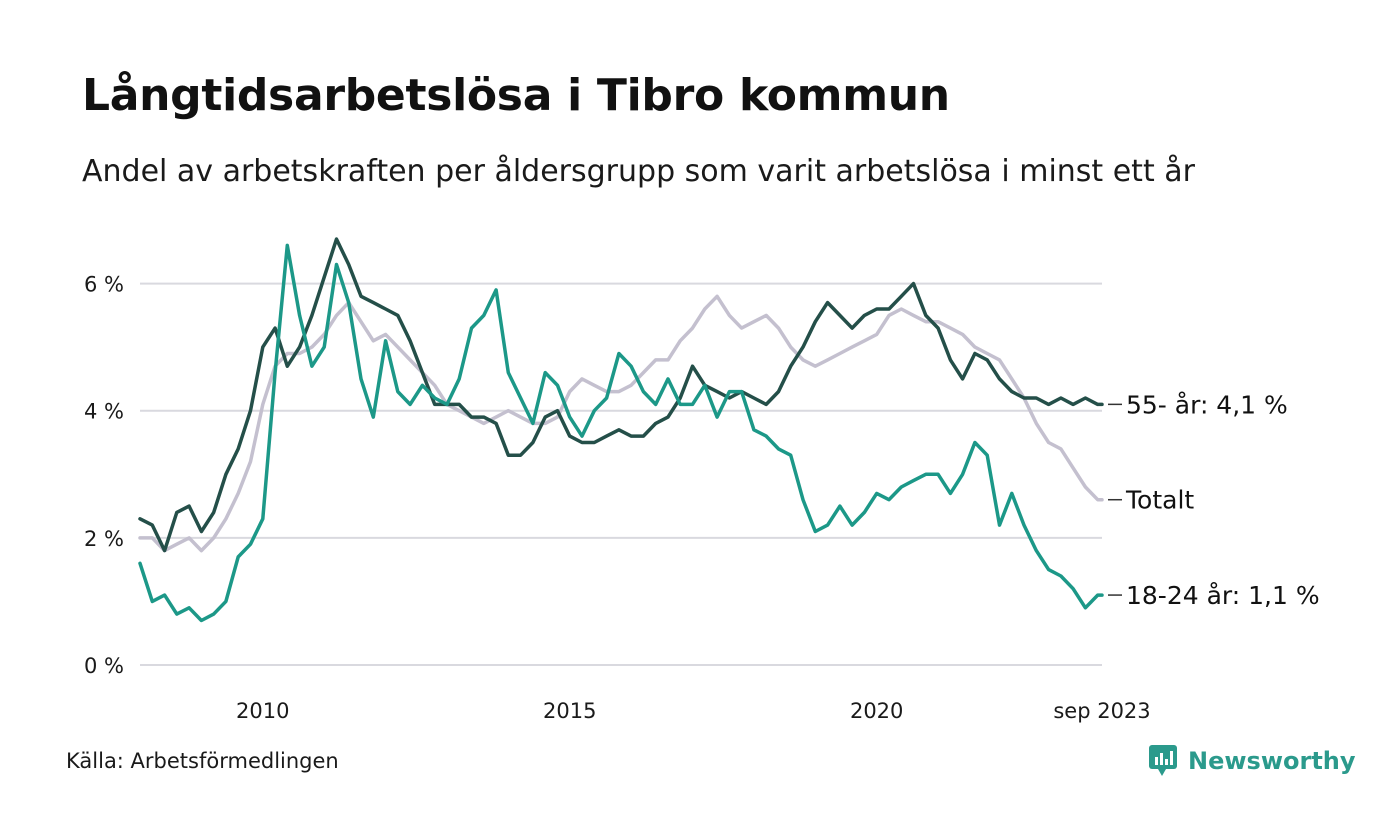 The width and height of the screenshot is (1400, 840). What do you see at coordinates (693, 711) in the screenshot?
I see `x-axis-ticks: 2010 2015 2020 sep 2023` at bounding box center [693, 711].